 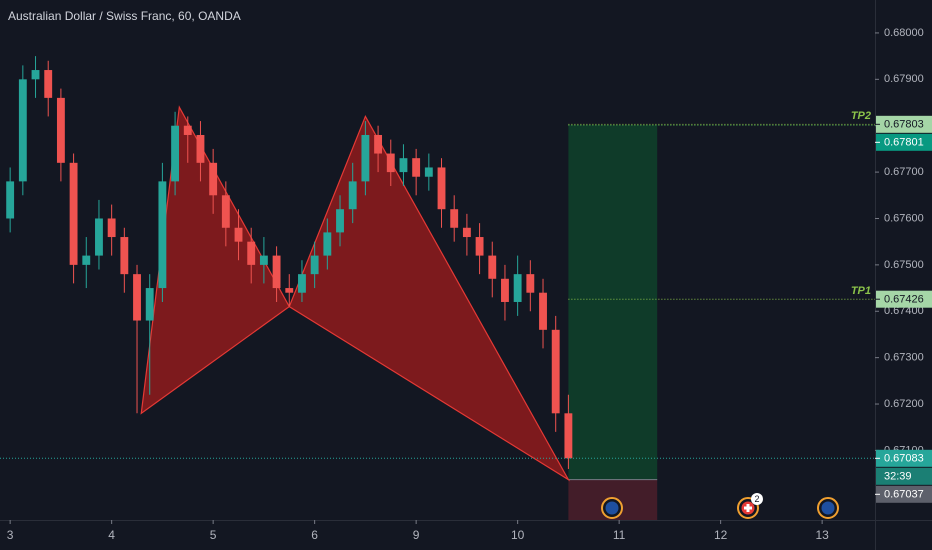 I want to click on event-icons: 2, so click(x=720, y=506).